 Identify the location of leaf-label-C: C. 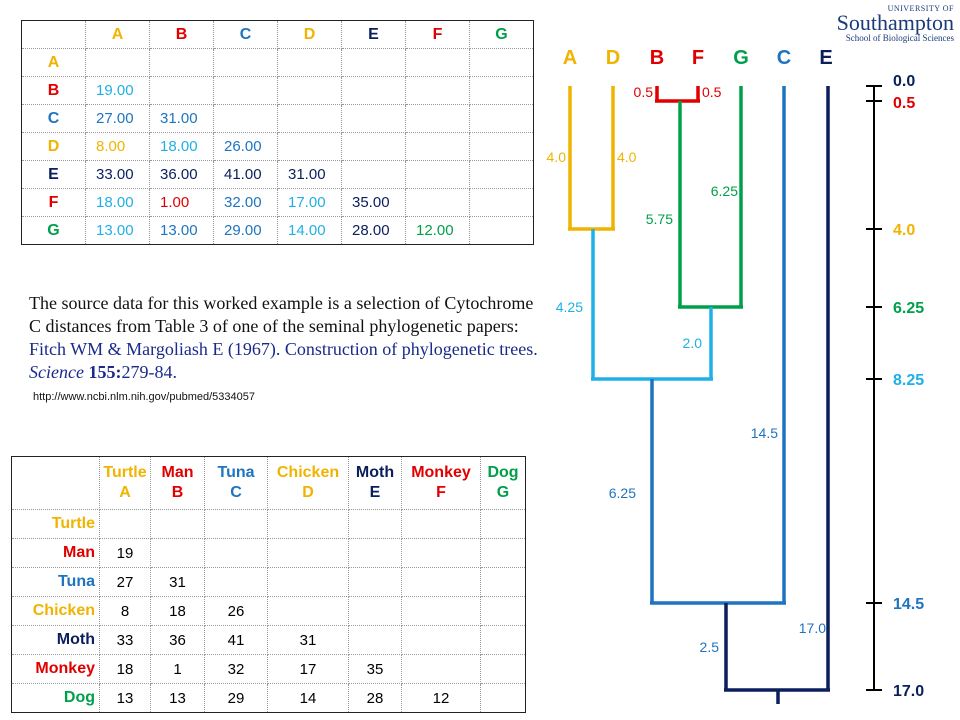
(784, 58).